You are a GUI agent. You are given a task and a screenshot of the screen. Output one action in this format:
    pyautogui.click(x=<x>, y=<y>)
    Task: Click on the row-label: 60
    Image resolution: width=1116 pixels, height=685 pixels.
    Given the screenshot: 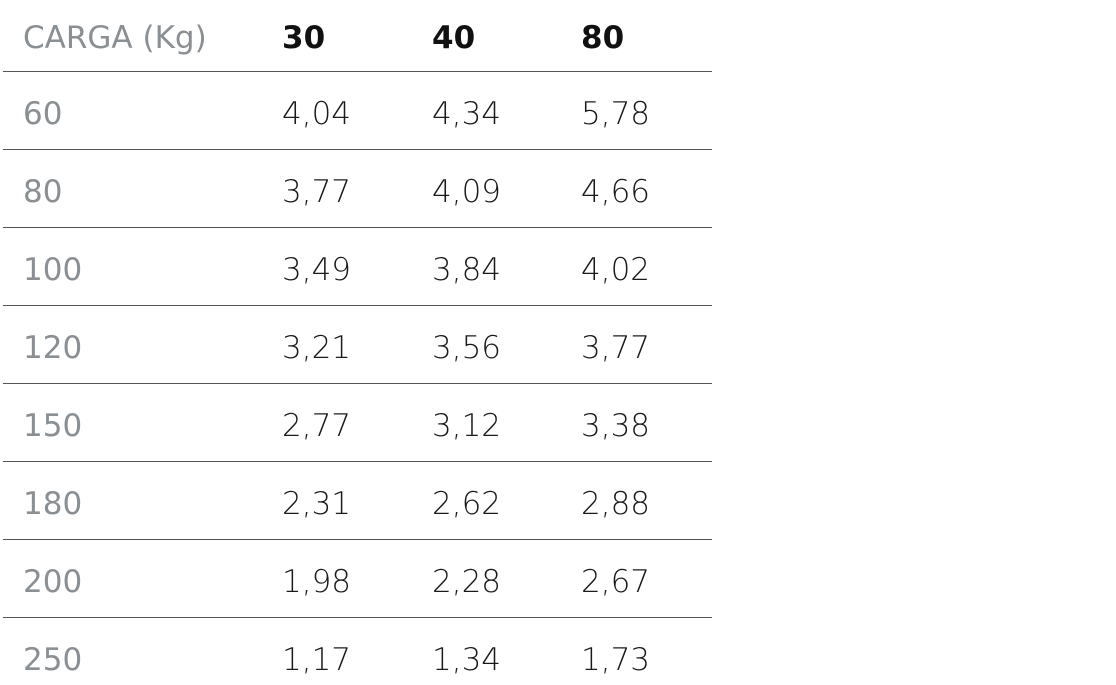 What is the action you would take?
    pyautogui.click(x=43, y=114)
    